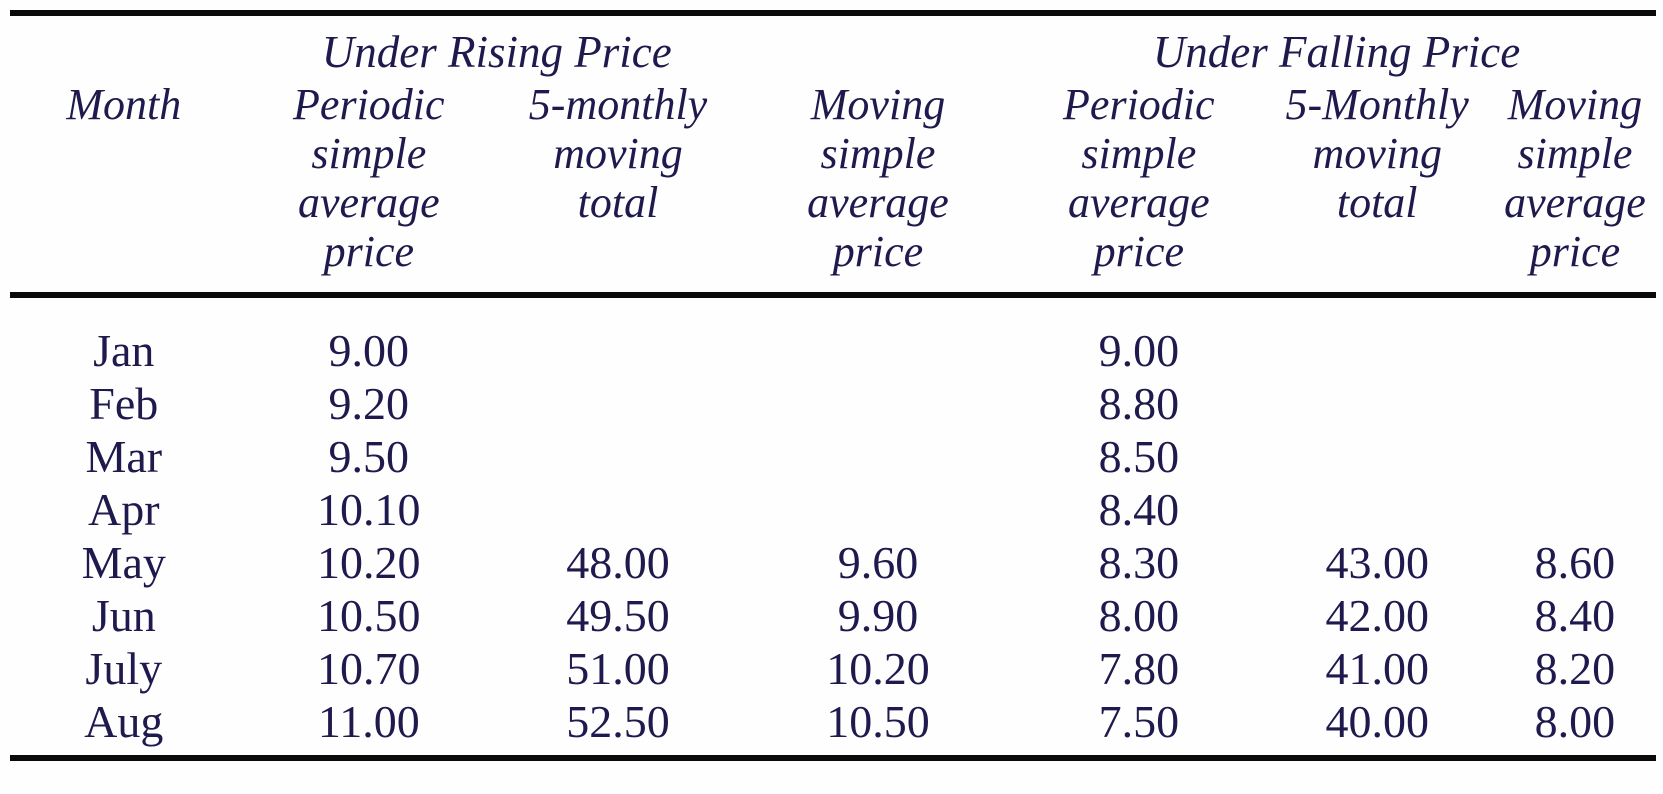 This screenshot has width=1663, height=794. I want to click on top-rule, so click(833, 13).